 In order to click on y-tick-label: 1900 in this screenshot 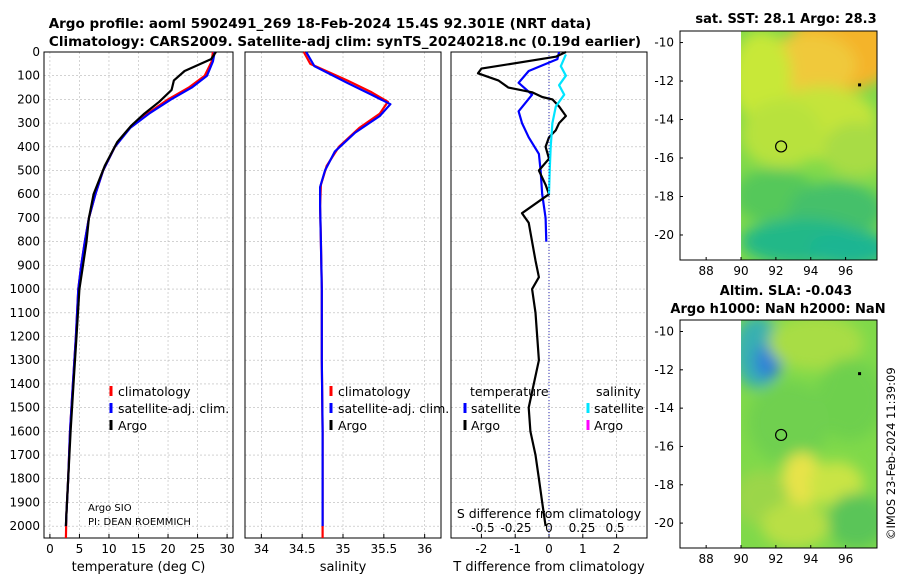, I will do `click(24, 502)`.